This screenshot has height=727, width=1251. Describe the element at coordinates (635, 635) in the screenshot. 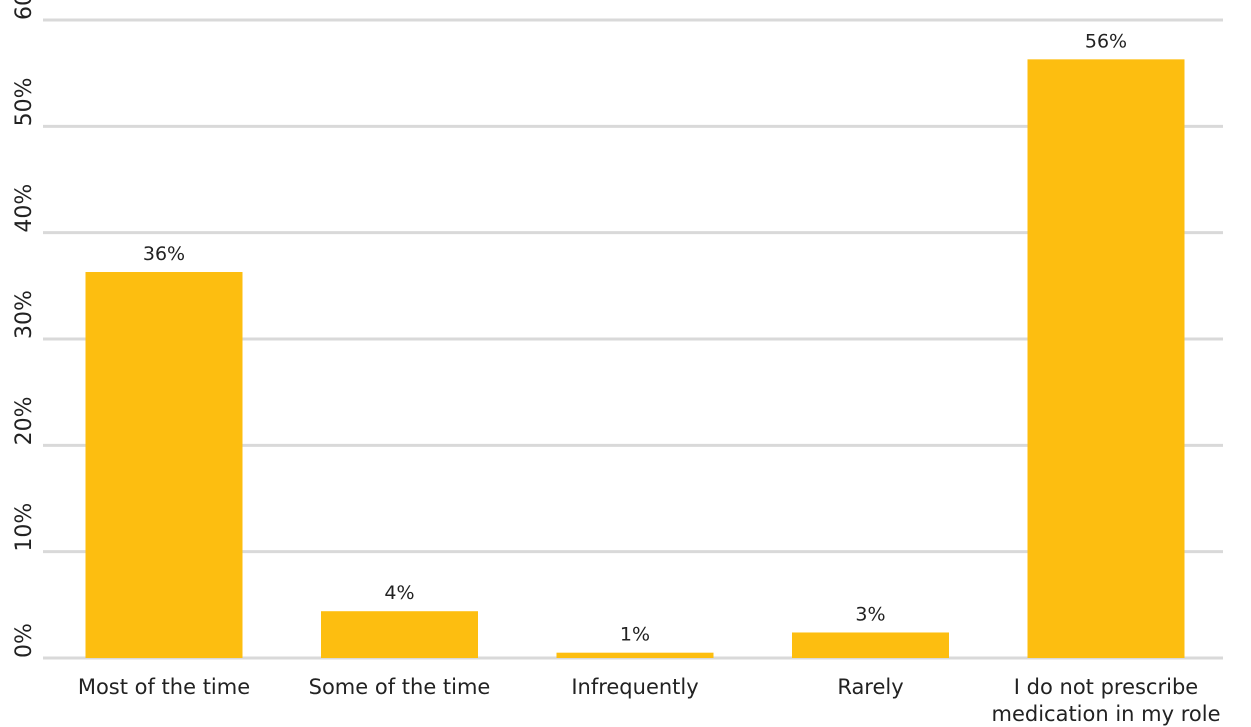

I see `data-label: 1%` at that location.